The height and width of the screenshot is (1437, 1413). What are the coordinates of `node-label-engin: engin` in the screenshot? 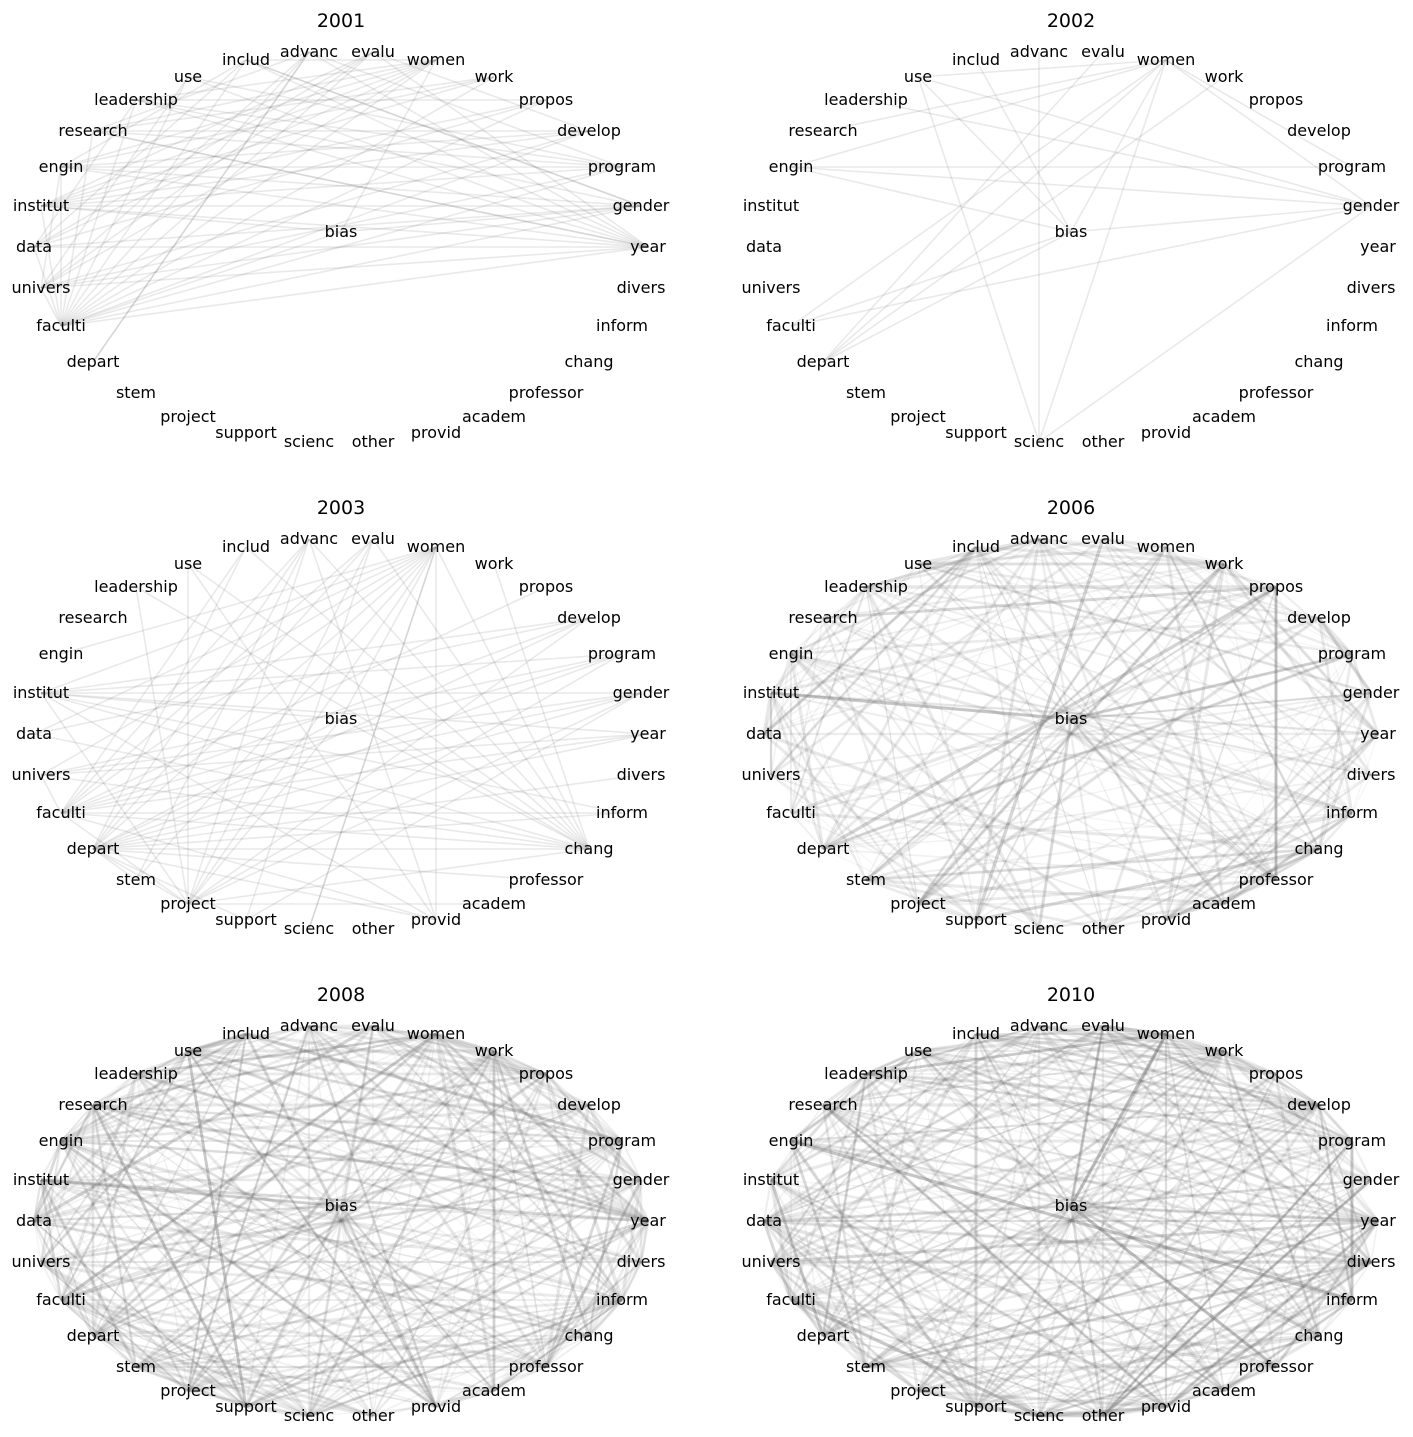 It's located at (61, 1140).